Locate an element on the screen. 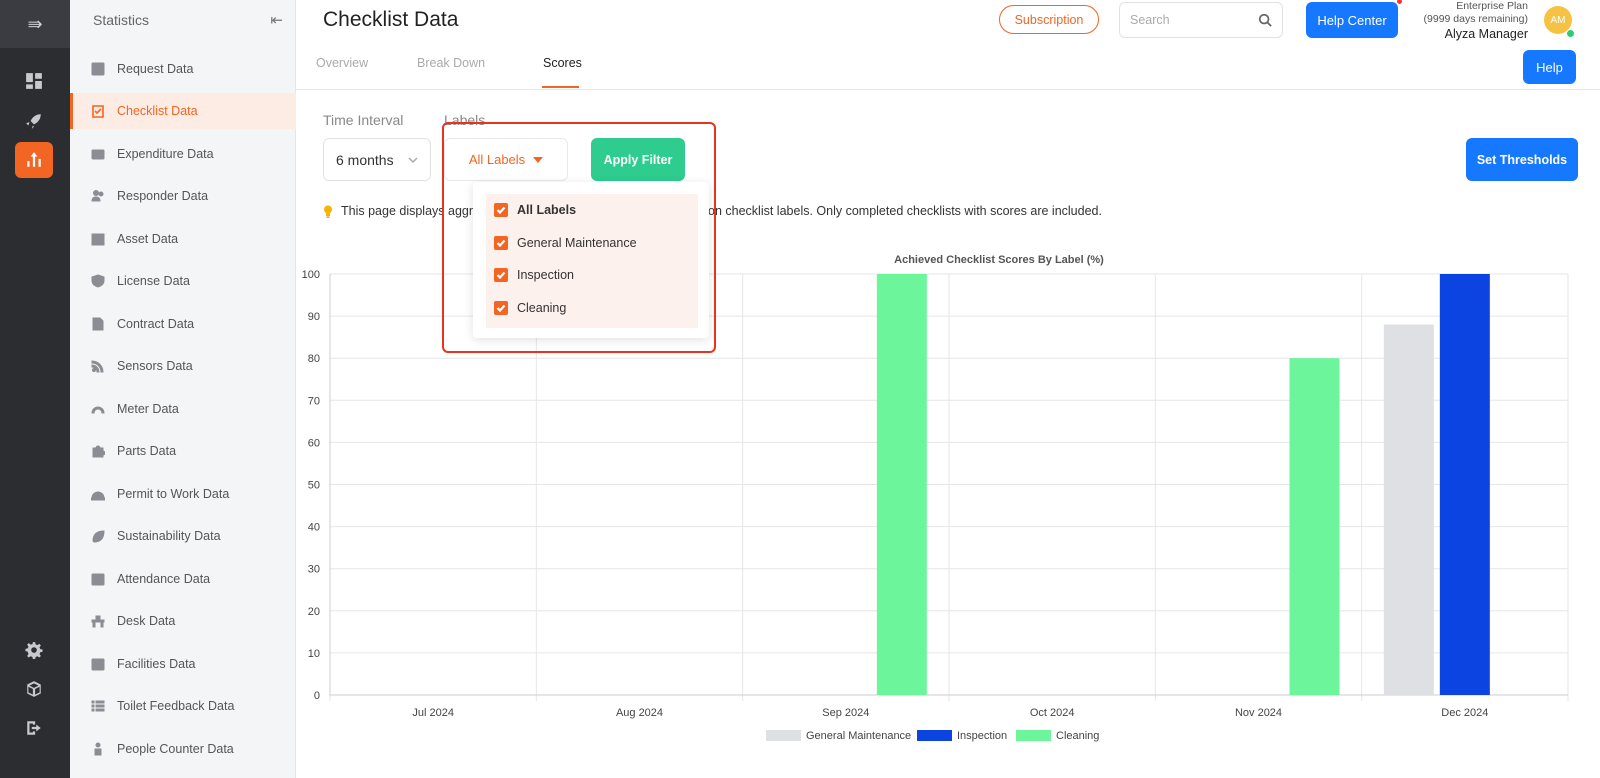  rocket-icon is located at coordinates (34, 121).